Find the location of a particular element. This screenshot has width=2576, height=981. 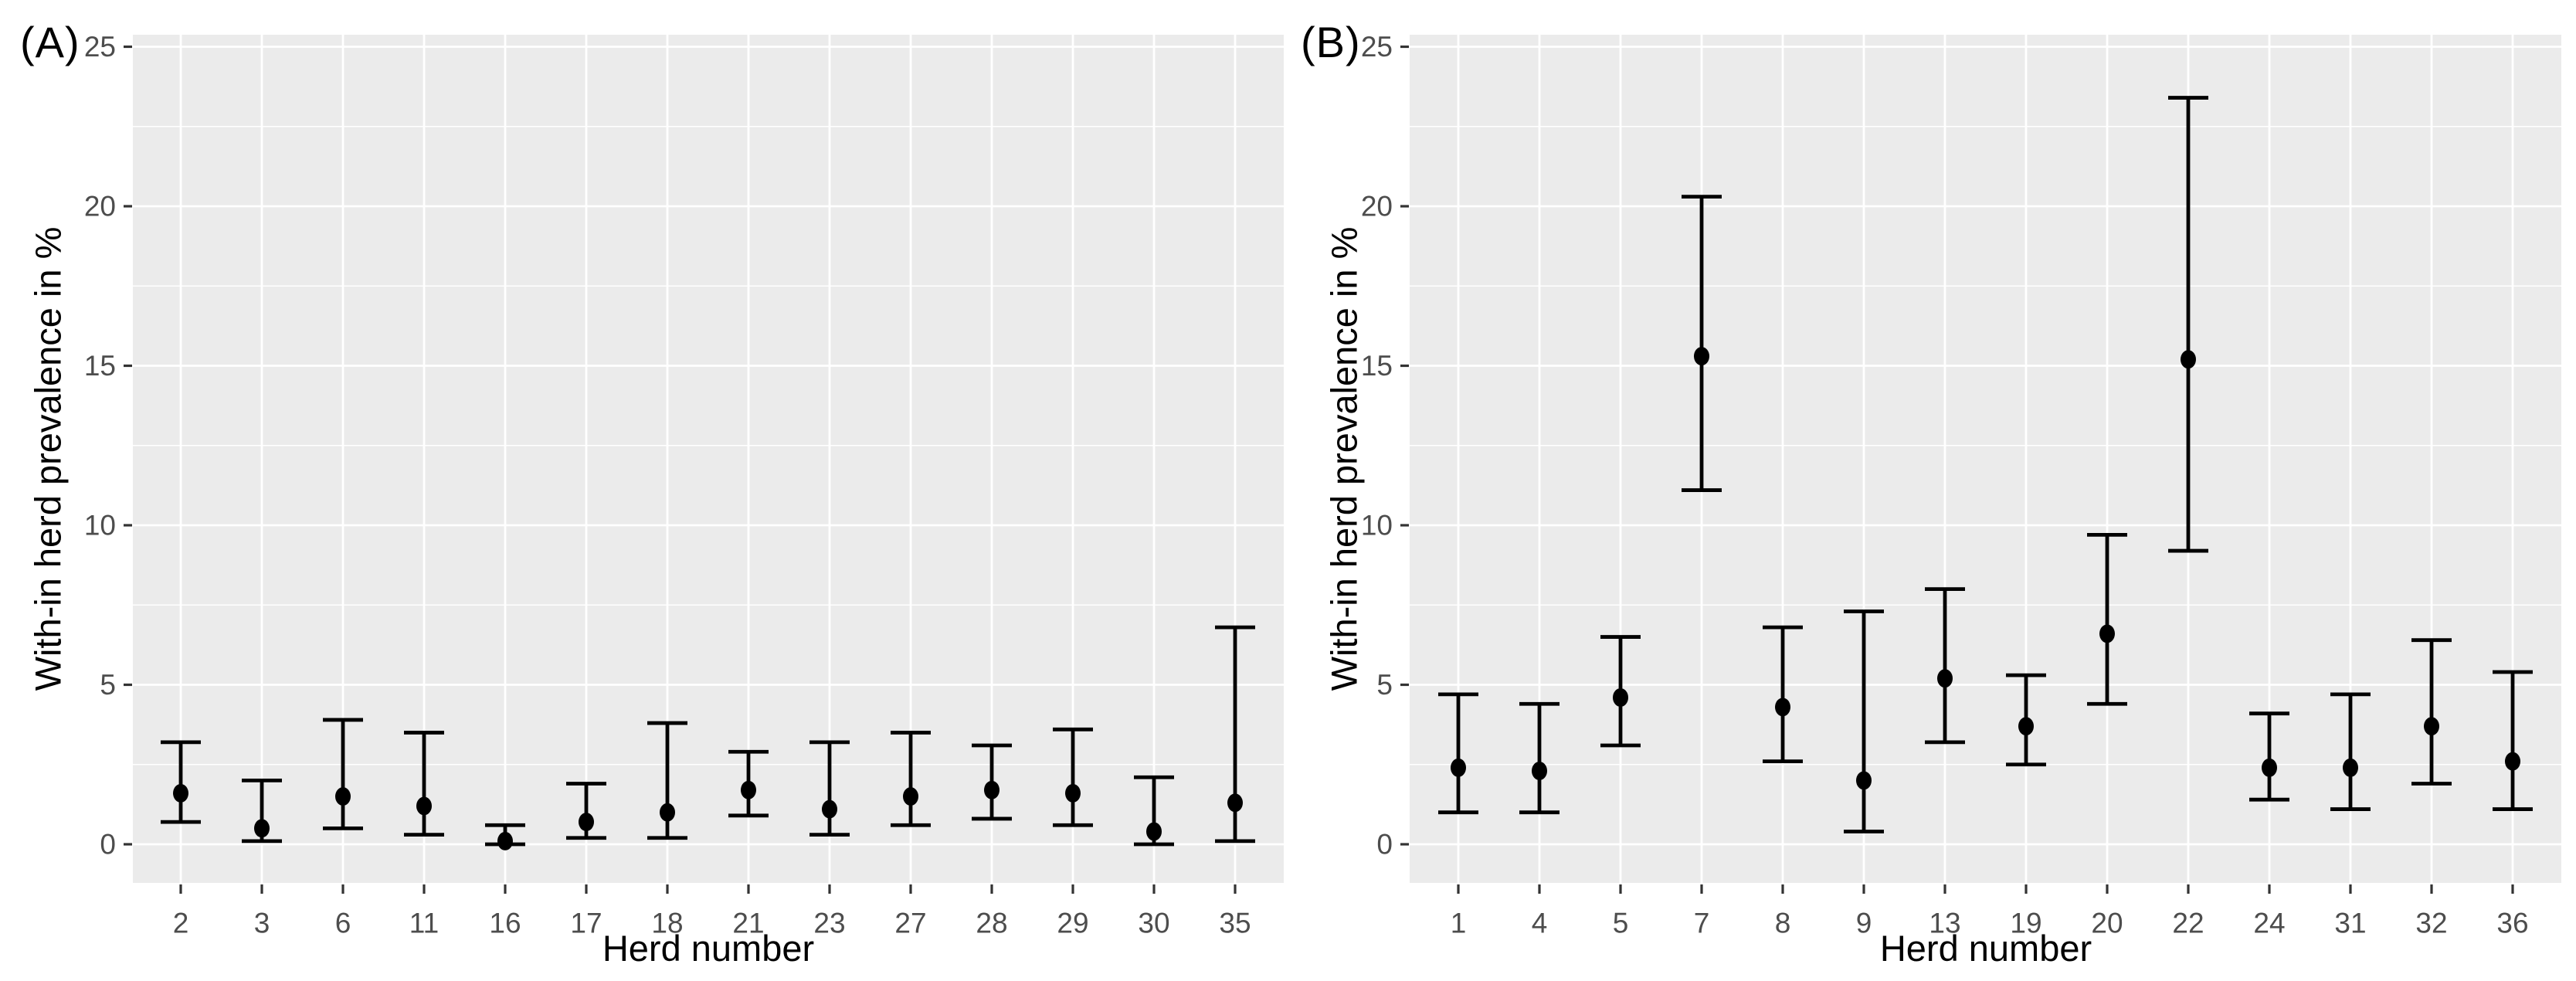

x-tick-label: 18 is located at coordinates (667, 923).